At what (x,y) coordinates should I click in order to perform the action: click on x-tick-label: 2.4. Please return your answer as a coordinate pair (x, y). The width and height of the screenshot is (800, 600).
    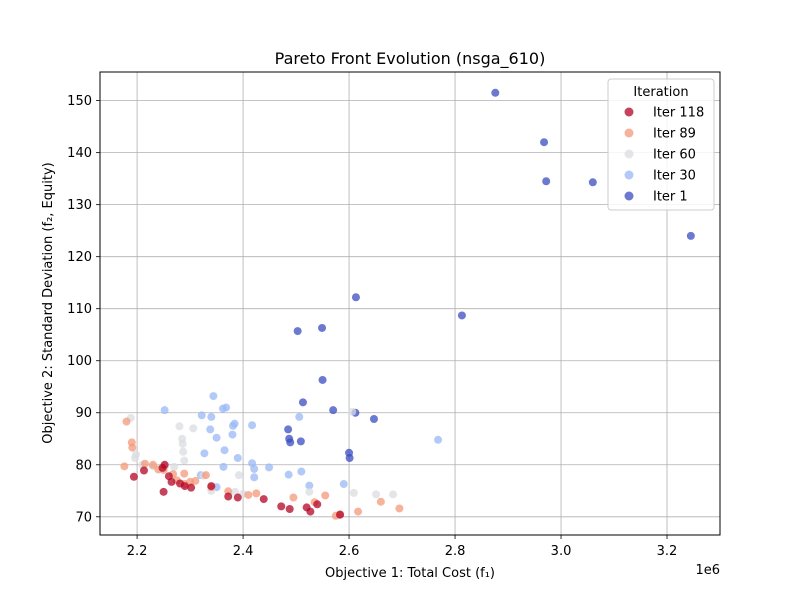
    Looking at the image, I should click on (243, 551).